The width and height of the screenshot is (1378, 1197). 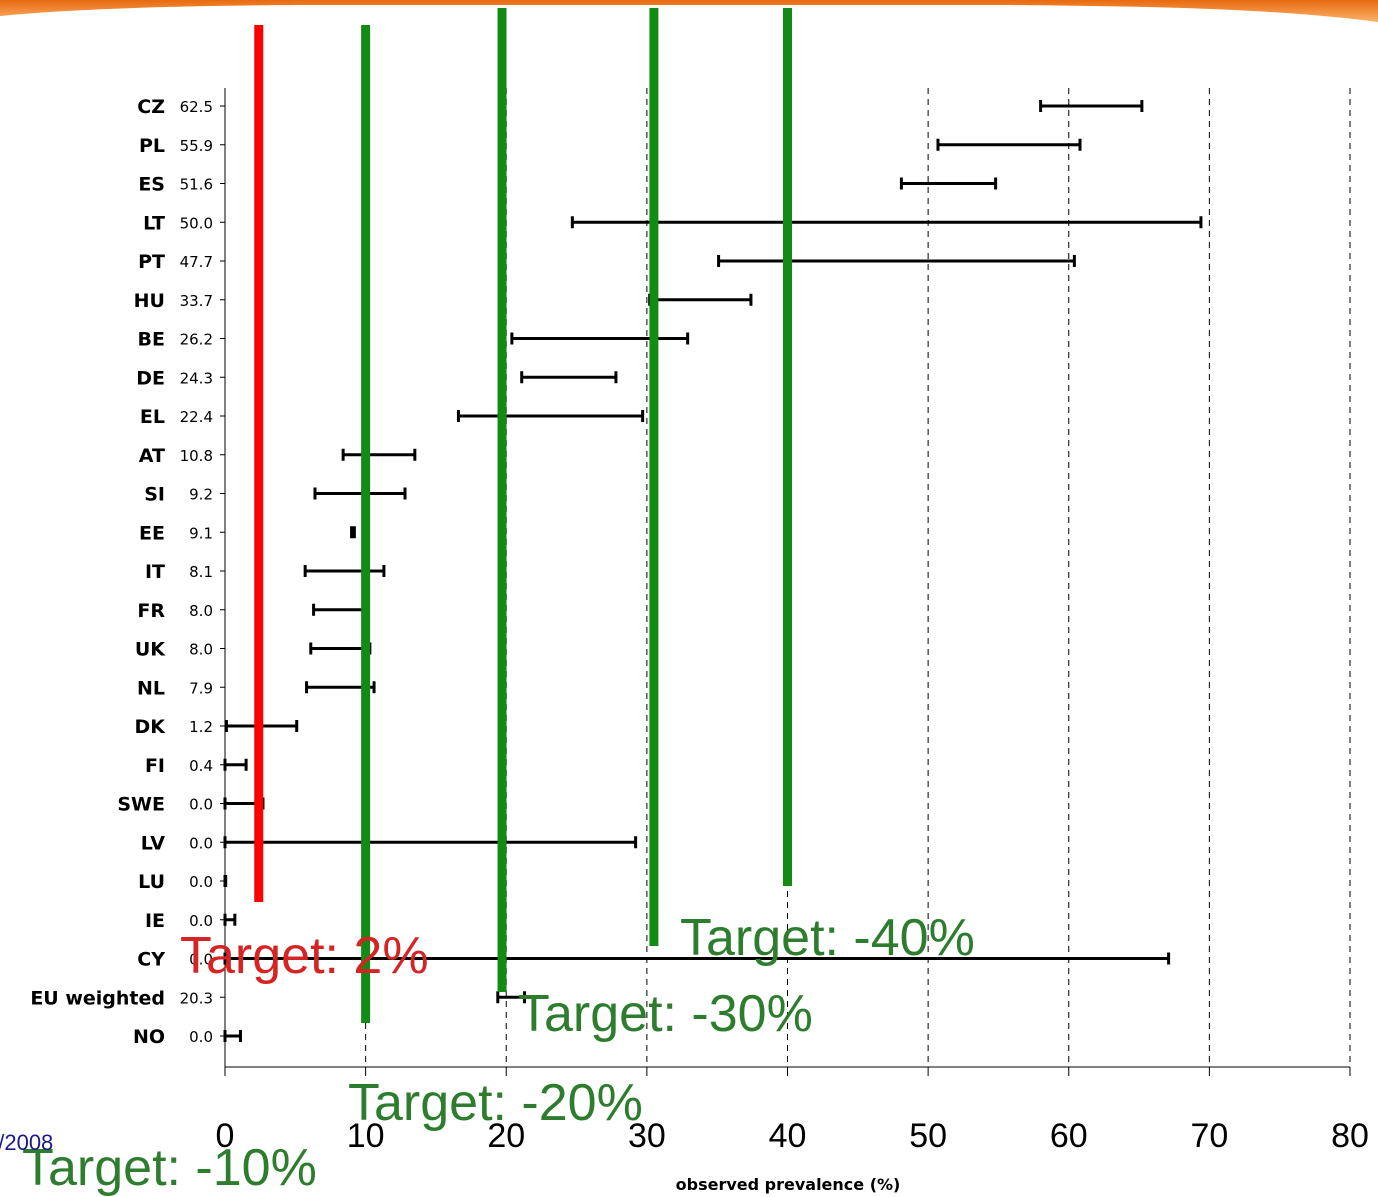 I want to click on country-label-pt: PT, so click(x=151, y=262).